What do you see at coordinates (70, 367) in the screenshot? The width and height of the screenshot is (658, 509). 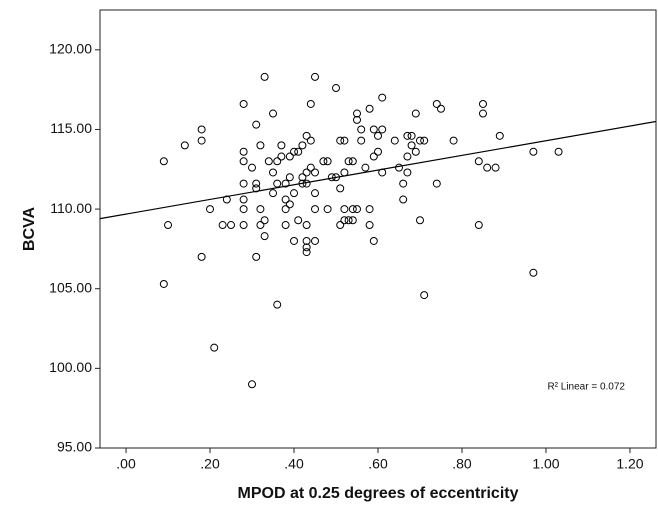 I see `y-tick-label: 100.00` at bounding box center [70, 367].